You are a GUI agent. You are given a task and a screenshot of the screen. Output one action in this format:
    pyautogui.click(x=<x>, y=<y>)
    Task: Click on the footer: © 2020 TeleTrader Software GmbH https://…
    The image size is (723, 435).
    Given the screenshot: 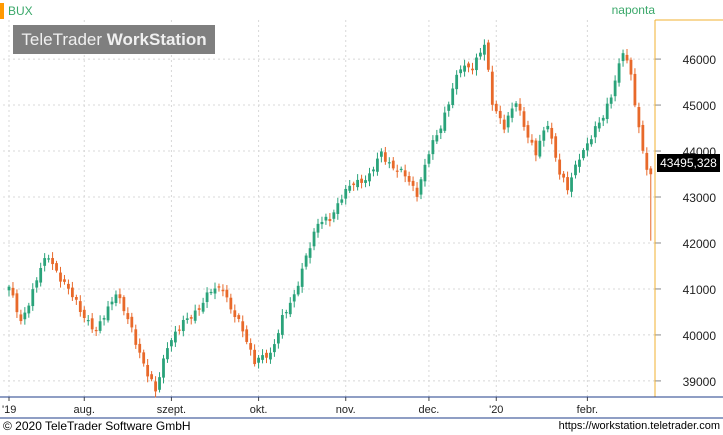 What is the action you would take?
    pyautogui.click(x=361, y=426)
    